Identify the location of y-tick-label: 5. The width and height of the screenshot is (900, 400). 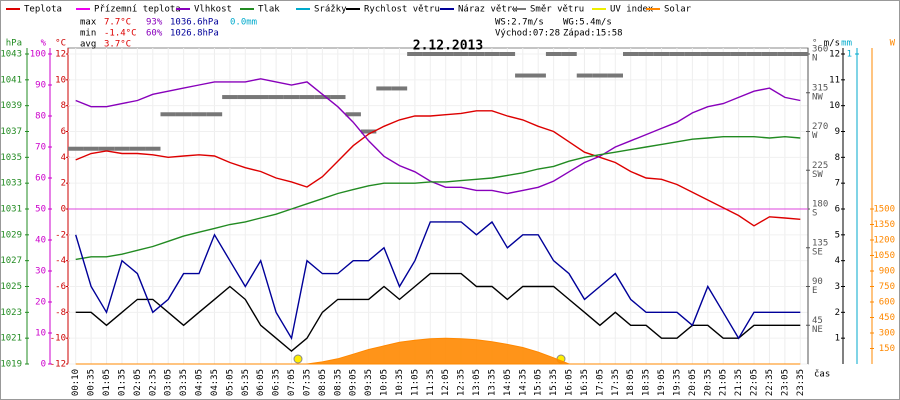
(837, 235).